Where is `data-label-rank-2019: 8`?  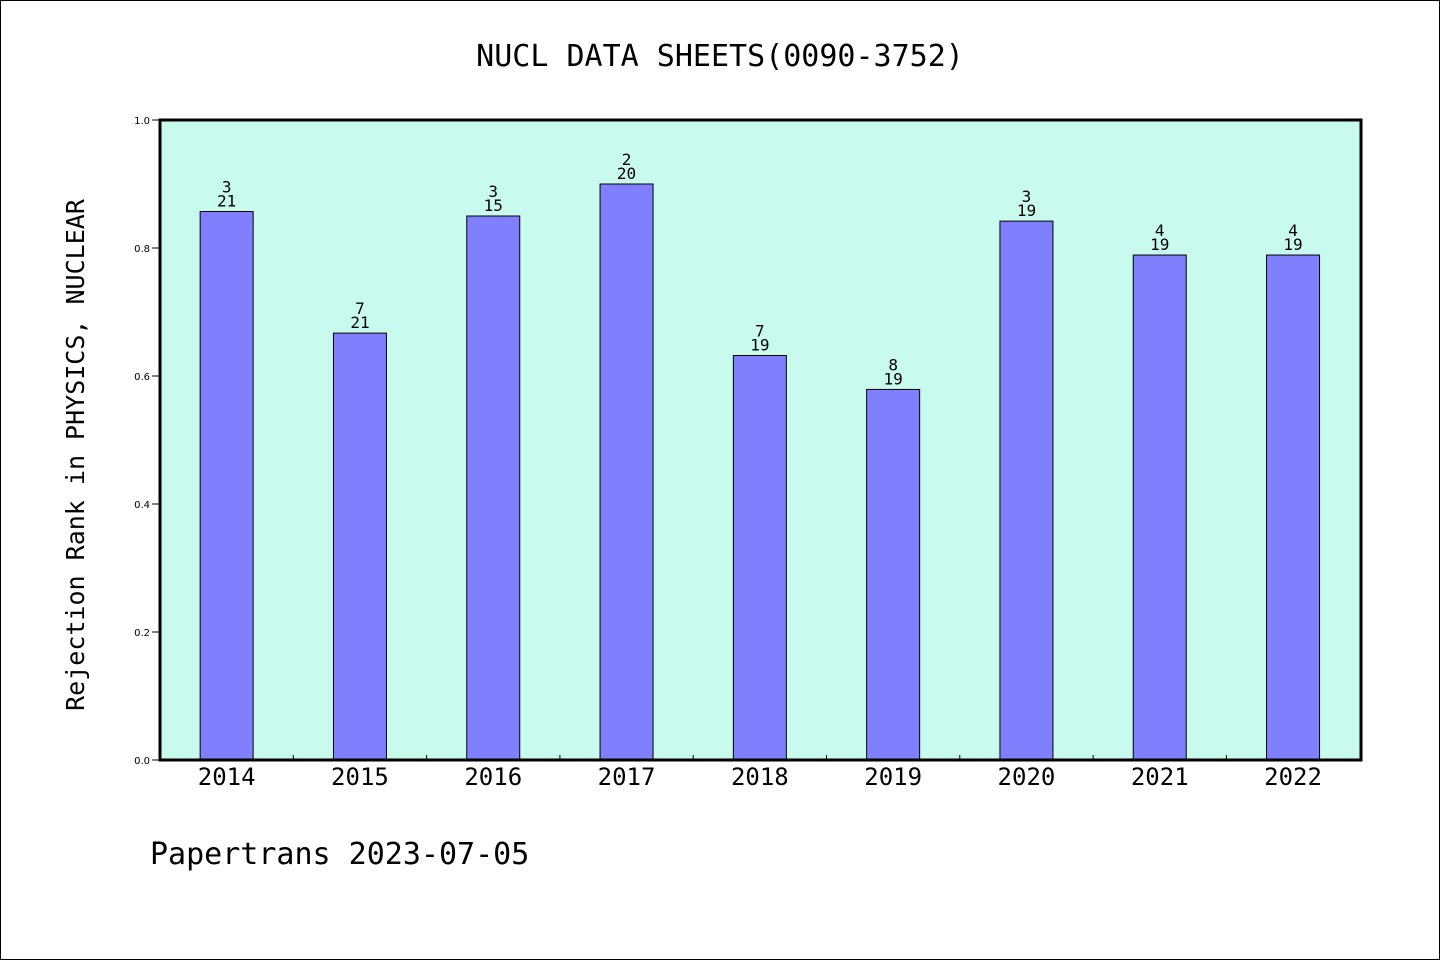
data-label-rank-2019: 8 is located at coordinates (893, 364).